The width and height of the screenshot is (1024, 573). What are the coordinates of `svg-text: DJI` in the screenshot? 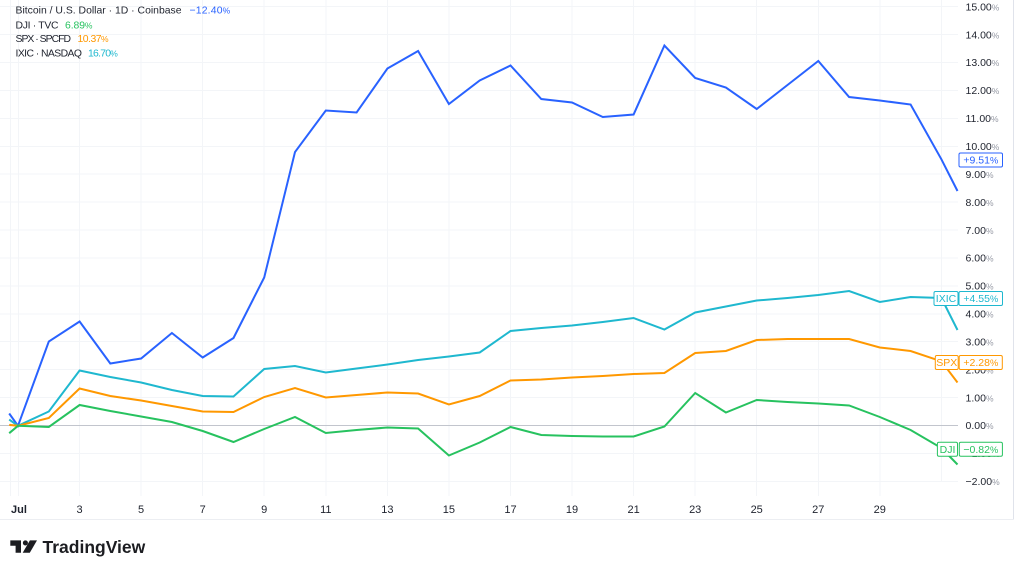 It's located at (948, 450).